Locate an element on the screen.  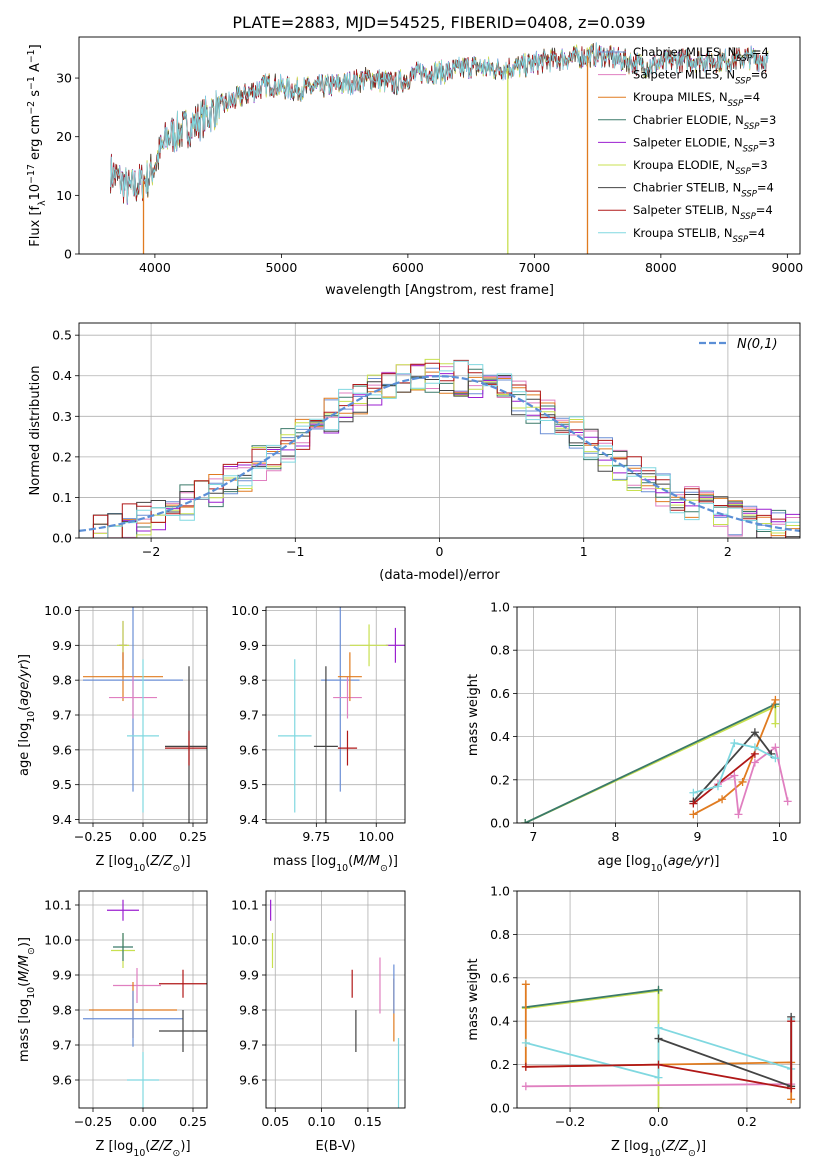
x-tick-label: 8000 is located at coordinates (661, 267).